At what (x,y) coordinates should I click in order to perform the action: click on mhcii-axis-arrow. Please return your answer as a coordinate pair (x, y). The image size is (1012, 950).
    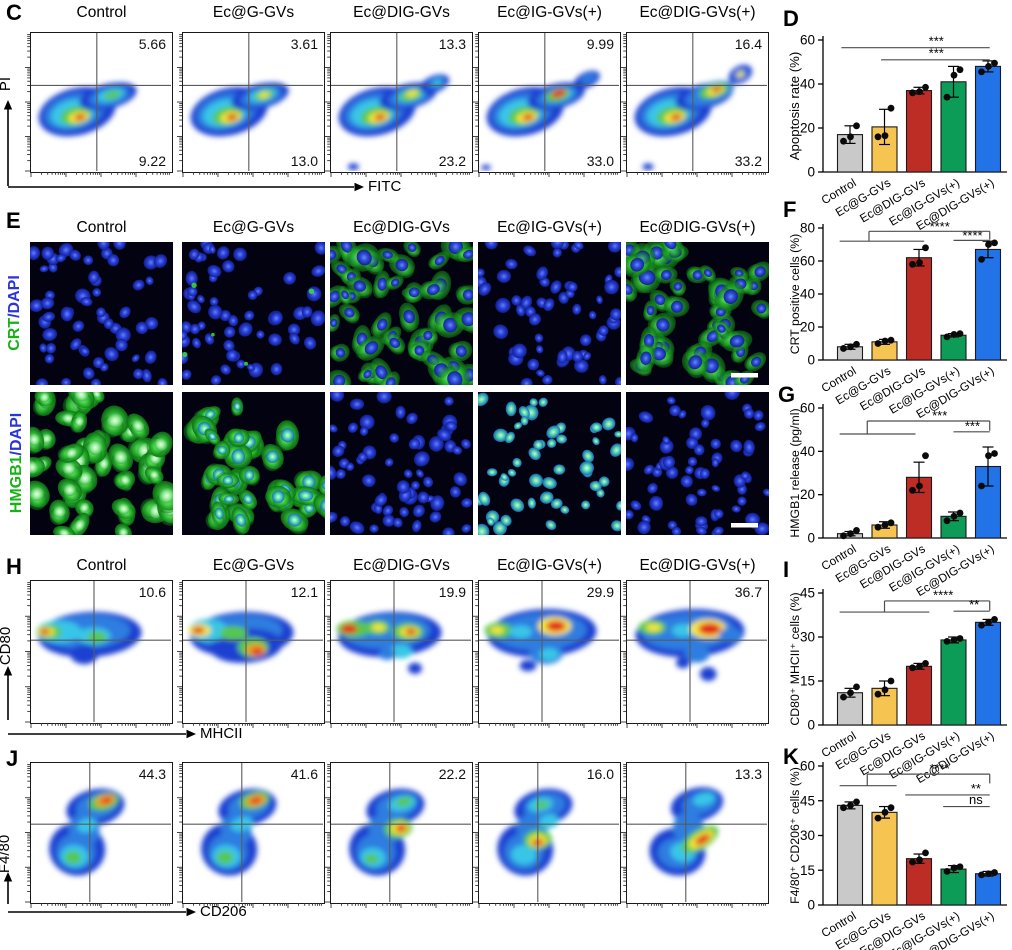
    Looking at the image, I should click on (102, 734).